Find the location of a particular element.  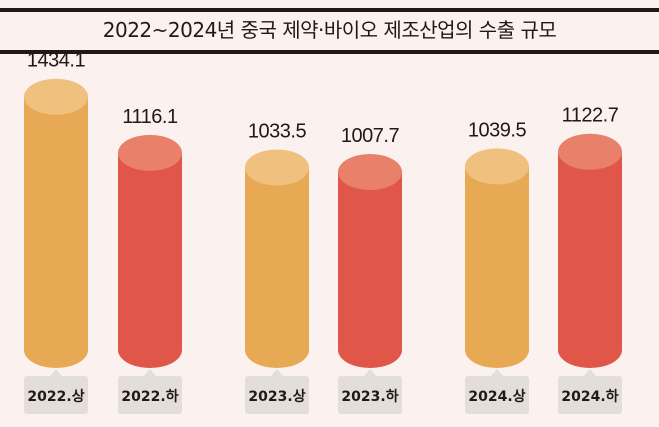

data-label: 1434.1 is located at coordinates (56, 61).